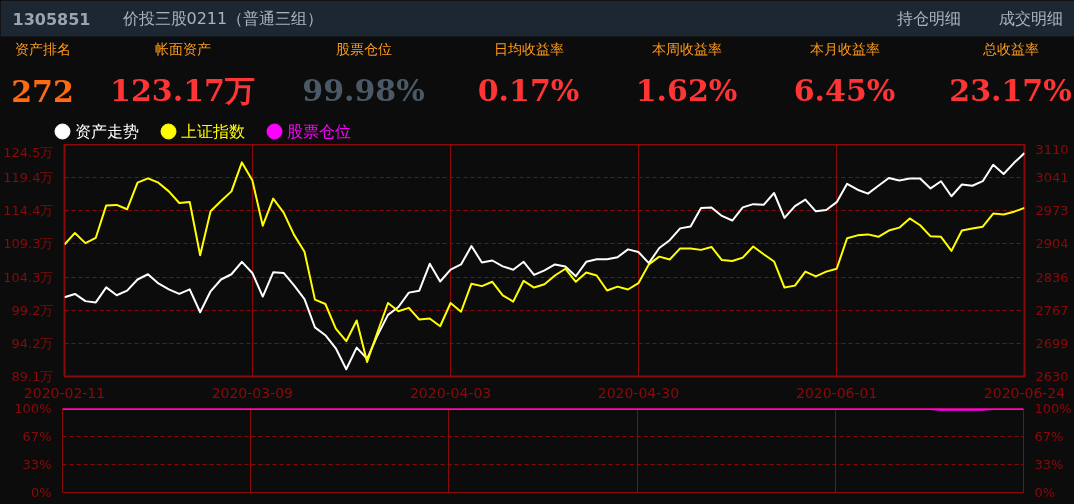 The height and width of the screenshot is (504, 1074). I want to click on x-tick-label: 2020-06-24, so click(1024, 392).